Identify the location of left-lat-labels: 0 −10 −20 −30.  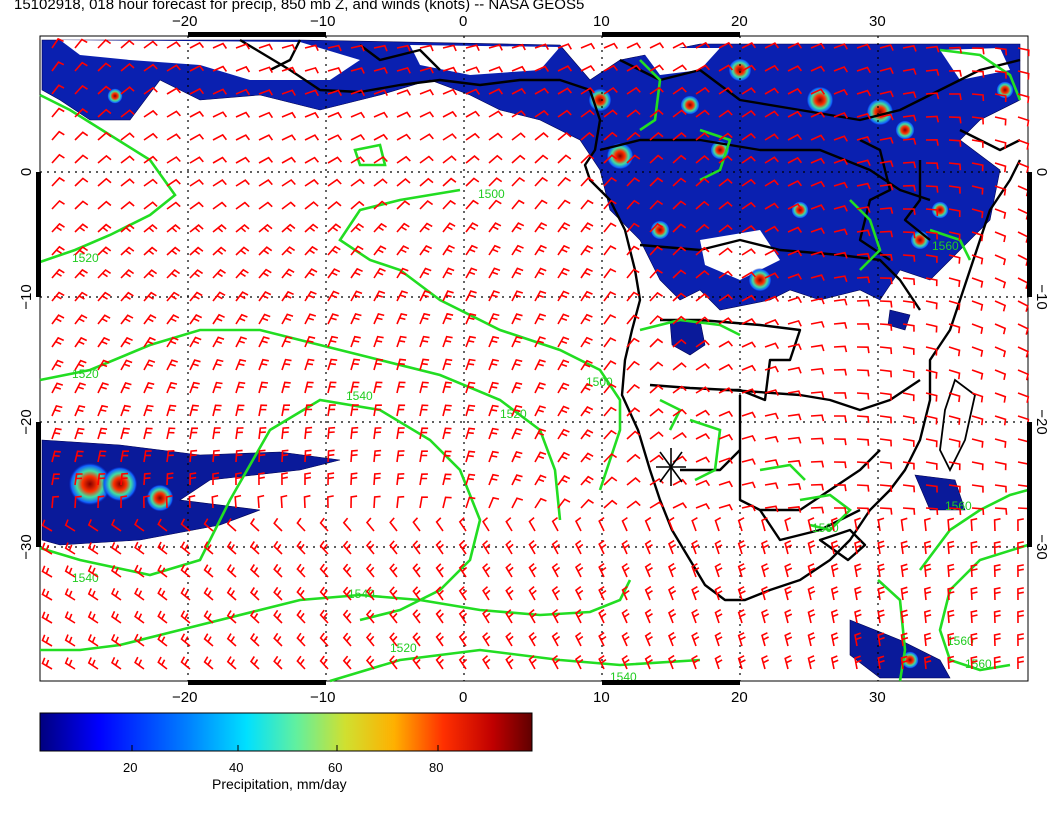
(26, 364).